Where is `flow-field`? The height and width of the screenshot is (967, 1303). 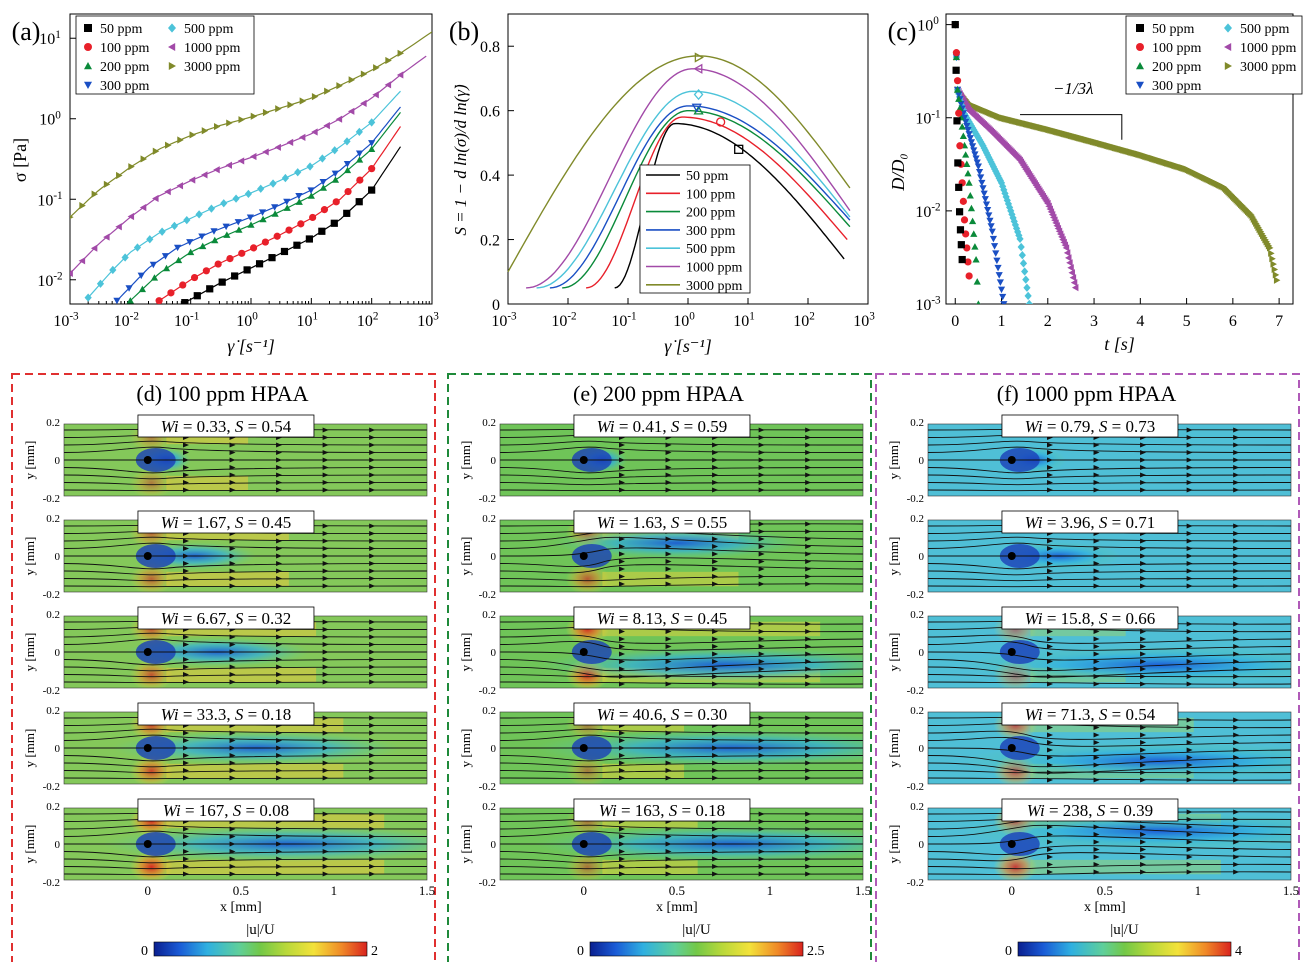
flow-field is located at coordinates (1109, 844).